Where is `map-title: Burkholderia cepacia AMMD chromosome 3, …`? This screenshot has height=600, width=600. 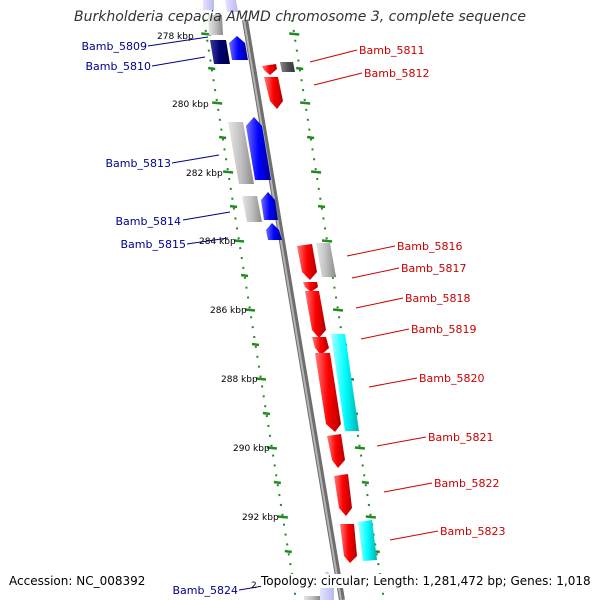 map-title: Burkholderia cepacia AMMD chromosome 3, … is located at coordinates (300, 17).